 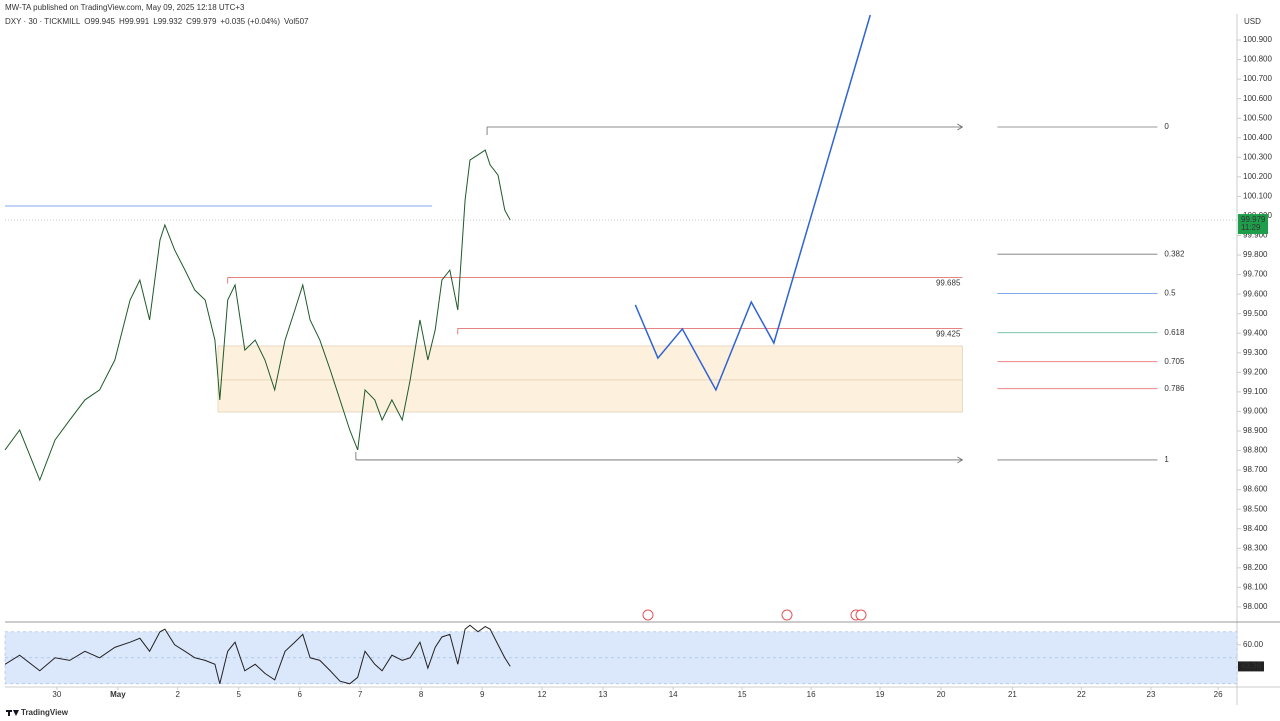 I want to click on x-tick-label: 14, so click(x=673, y=694).